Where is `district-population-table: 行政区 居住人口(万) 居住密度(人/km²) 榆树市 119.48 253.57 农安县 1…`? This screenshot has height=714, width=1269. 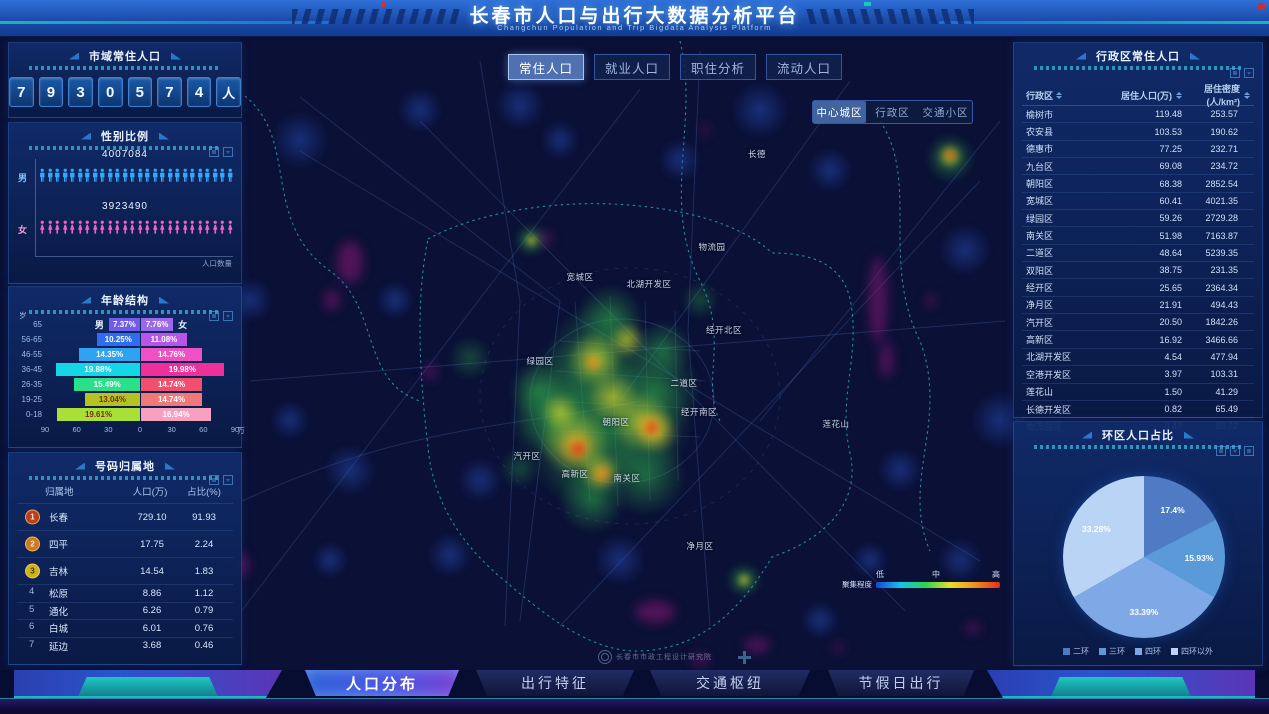 district-population-table: 行政区 居住人口(万) 居住密度(人/km²) 榆树市 119.48 253.57 农安县 1… is located at coordinates (1138, 259).